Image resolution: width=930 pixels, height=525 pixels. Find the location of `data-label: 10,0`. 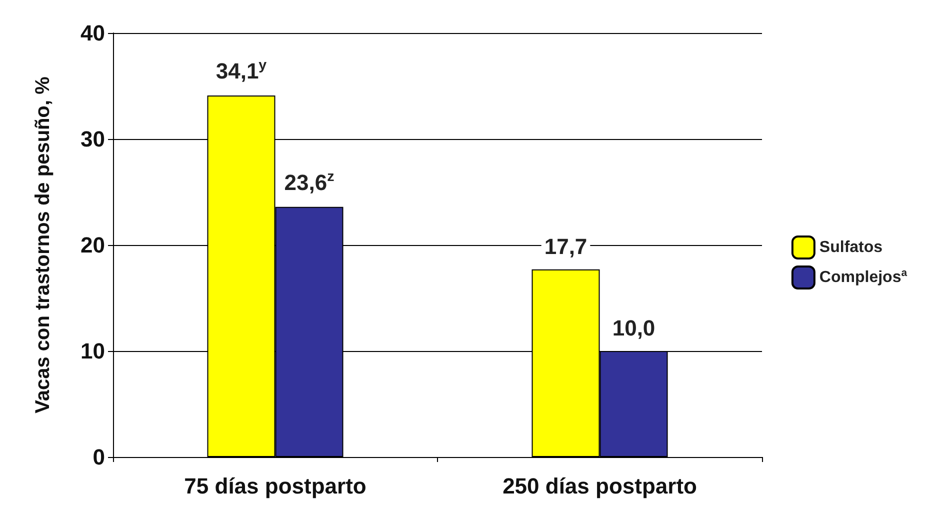

data-label: 10,0 is located at coordinates (634, 328).